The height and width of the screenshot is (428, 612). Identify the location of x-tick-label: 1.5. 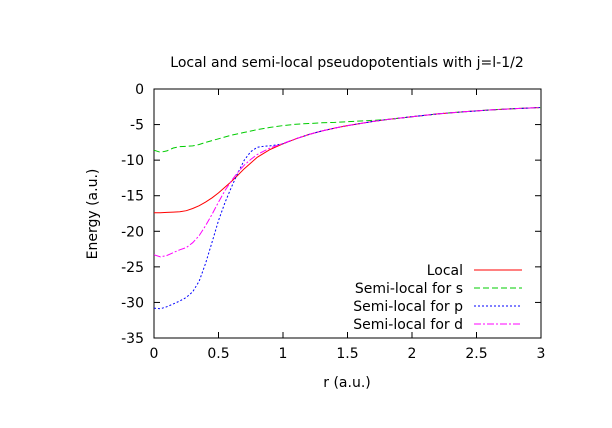
(347, 354).